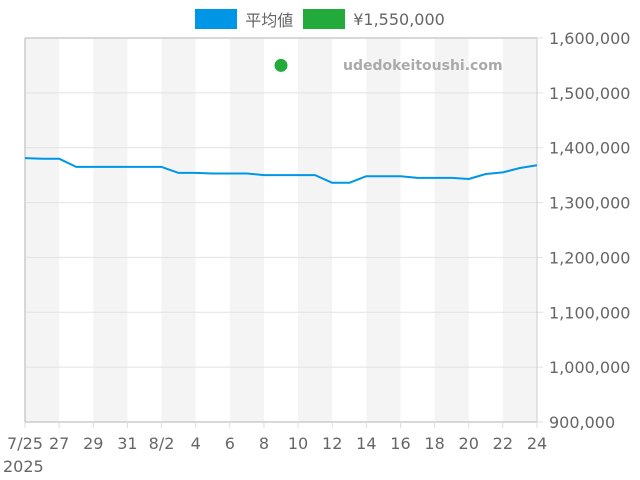 The height and width of the screenshot is (480, 640). Describe the element at coordinates (127, 443) in the screenshot. I see `x-tick-label: 31` at that location.